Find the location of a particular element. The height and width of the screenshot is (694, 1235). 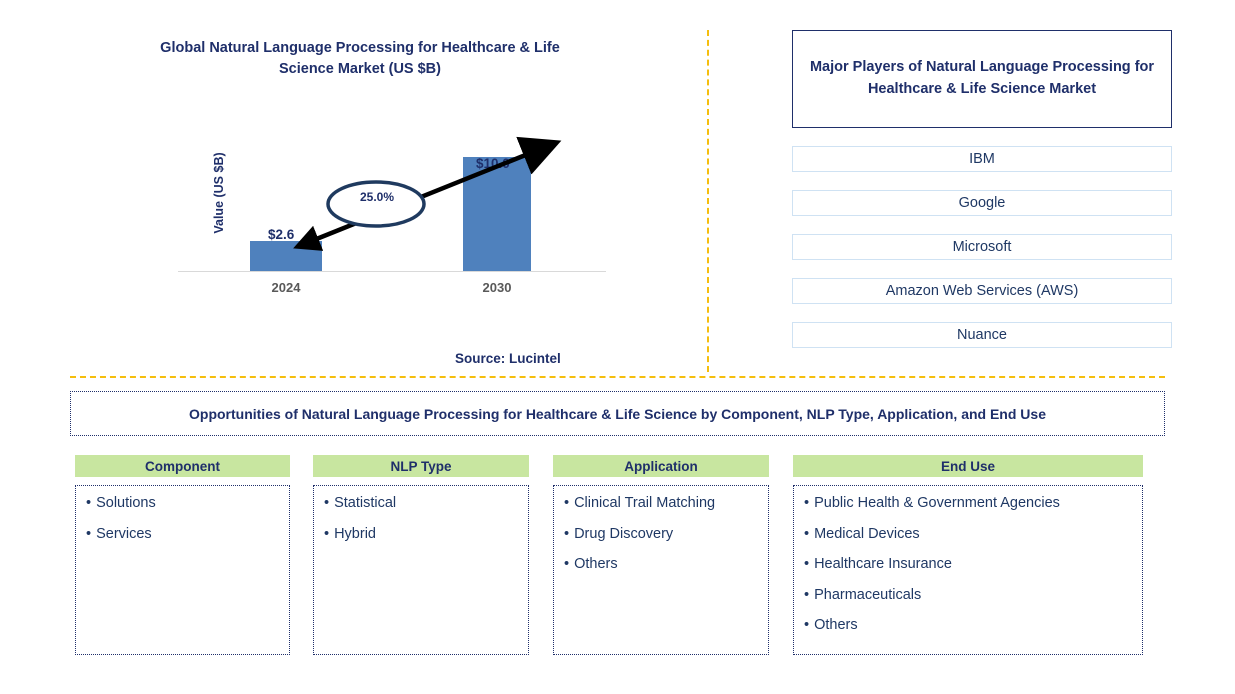

list-item-label: Pharmaceuticals is located at coordinates (868, 594).